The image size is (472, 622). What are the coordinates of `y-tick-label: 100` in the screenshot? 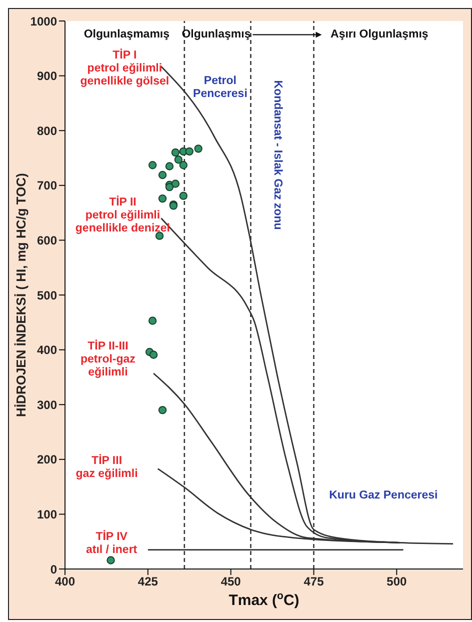 It's located at (47, 514).